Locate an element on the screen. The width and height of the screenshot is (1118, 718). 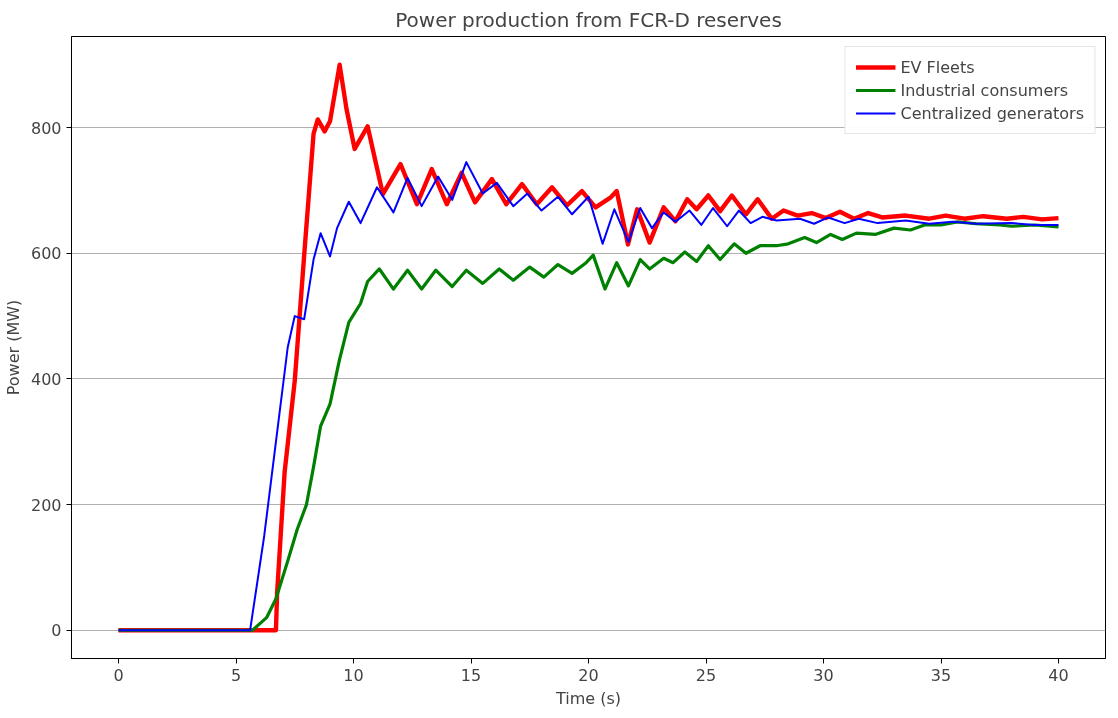
y-tick-label: 600 is located at coordinates (46, 254).